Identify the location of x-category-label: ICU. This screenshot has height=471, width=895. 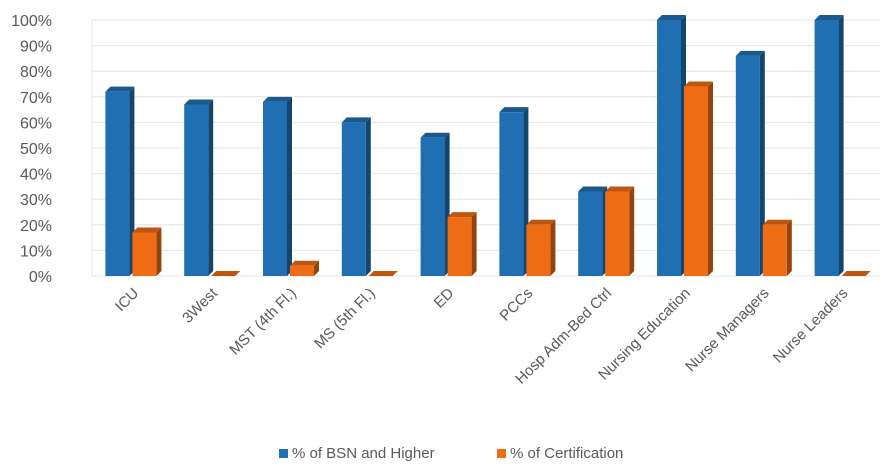
(127, 300).